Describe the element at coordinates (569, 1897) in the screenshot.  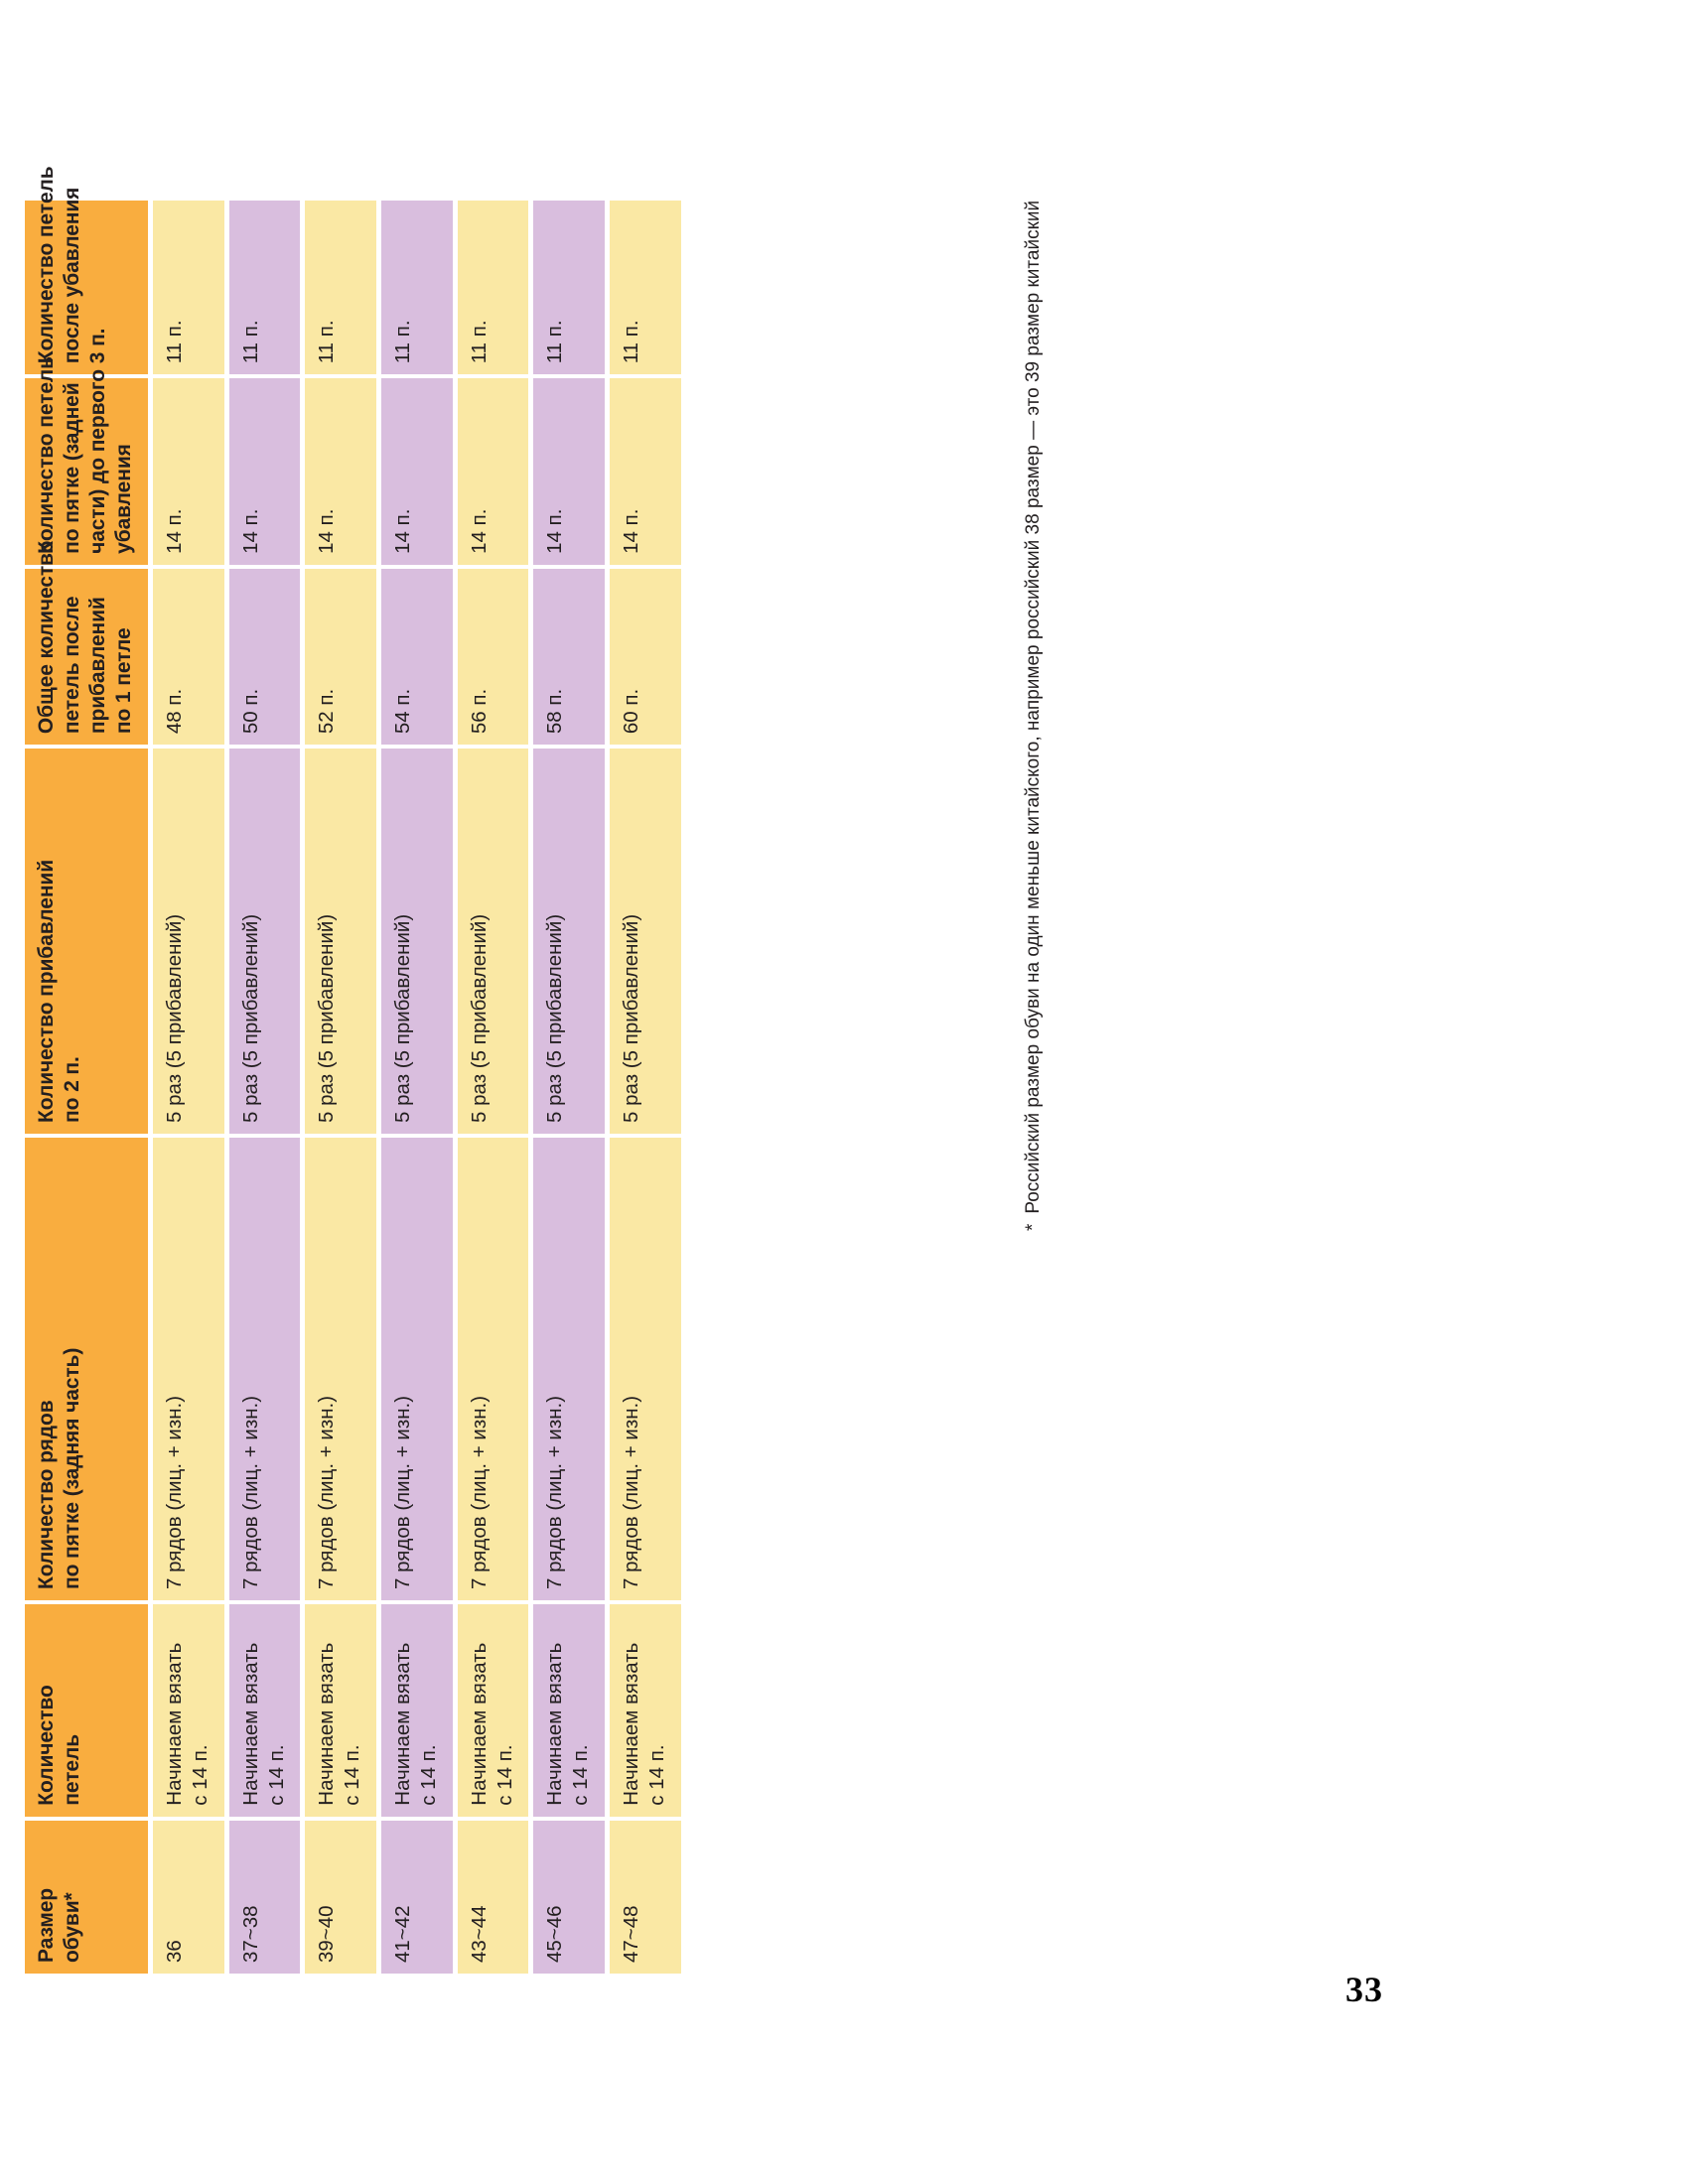
I see `cell-size: 45~46` at that location.